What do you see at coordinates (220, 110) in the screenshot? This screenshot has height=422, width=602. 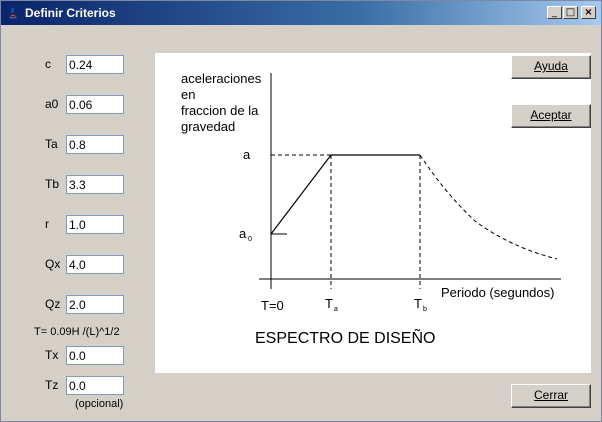 I see `y-axis-label-line-3: fraccion de la` at bounding box center [220, 110].